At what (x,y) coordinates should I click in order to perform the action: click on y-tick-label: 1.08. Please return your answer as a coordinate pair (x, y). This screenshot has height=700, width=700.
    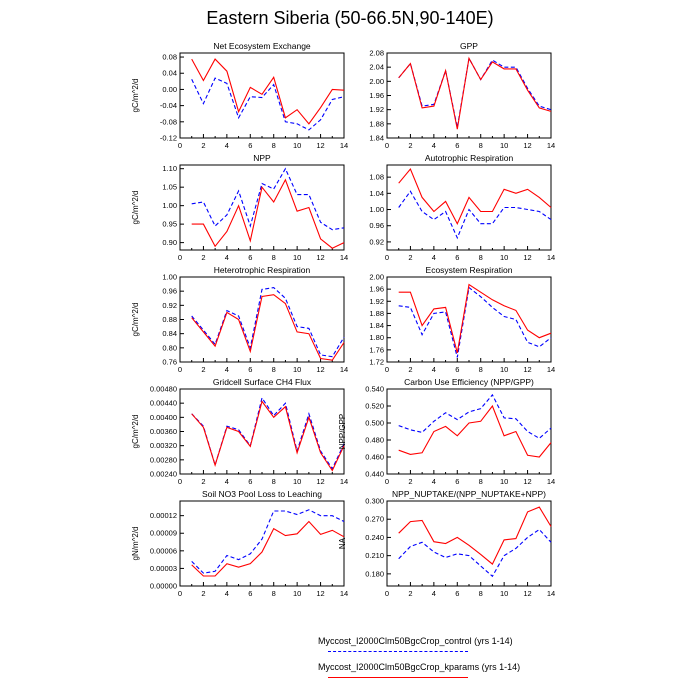
    Looking at the image, I should click on (376, 177).